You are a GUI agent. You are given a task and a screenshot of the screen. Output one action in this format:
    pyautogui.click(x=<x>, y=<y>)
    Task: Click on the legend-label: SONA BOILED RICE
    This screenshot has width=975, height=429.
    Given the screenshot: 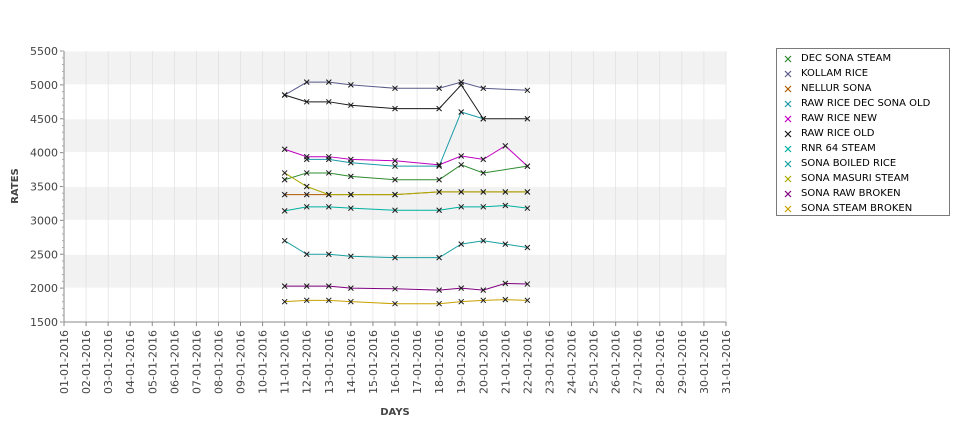 What is the action you would take?
    pyautogui.click(x=849, y=163)
    